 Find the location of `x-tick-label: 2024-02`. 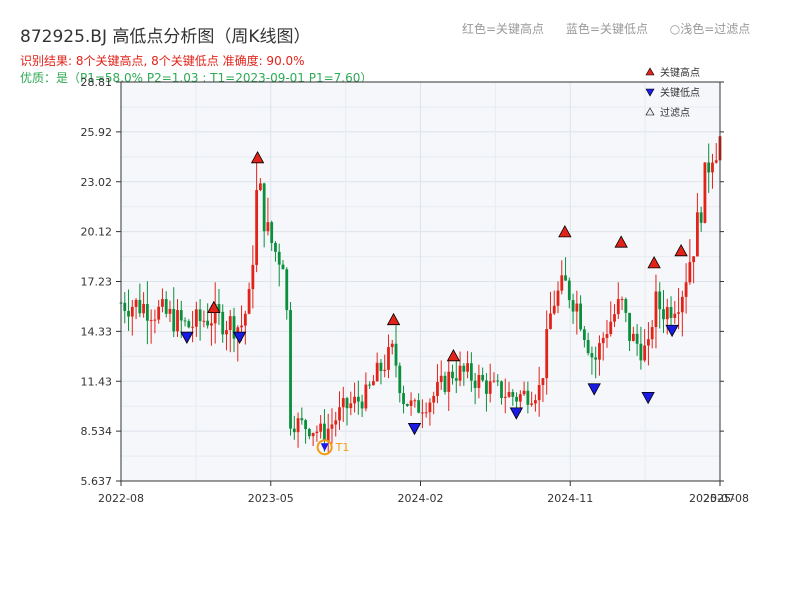

x-tick-label: 2024-02 is located at coordinates (421, 498).